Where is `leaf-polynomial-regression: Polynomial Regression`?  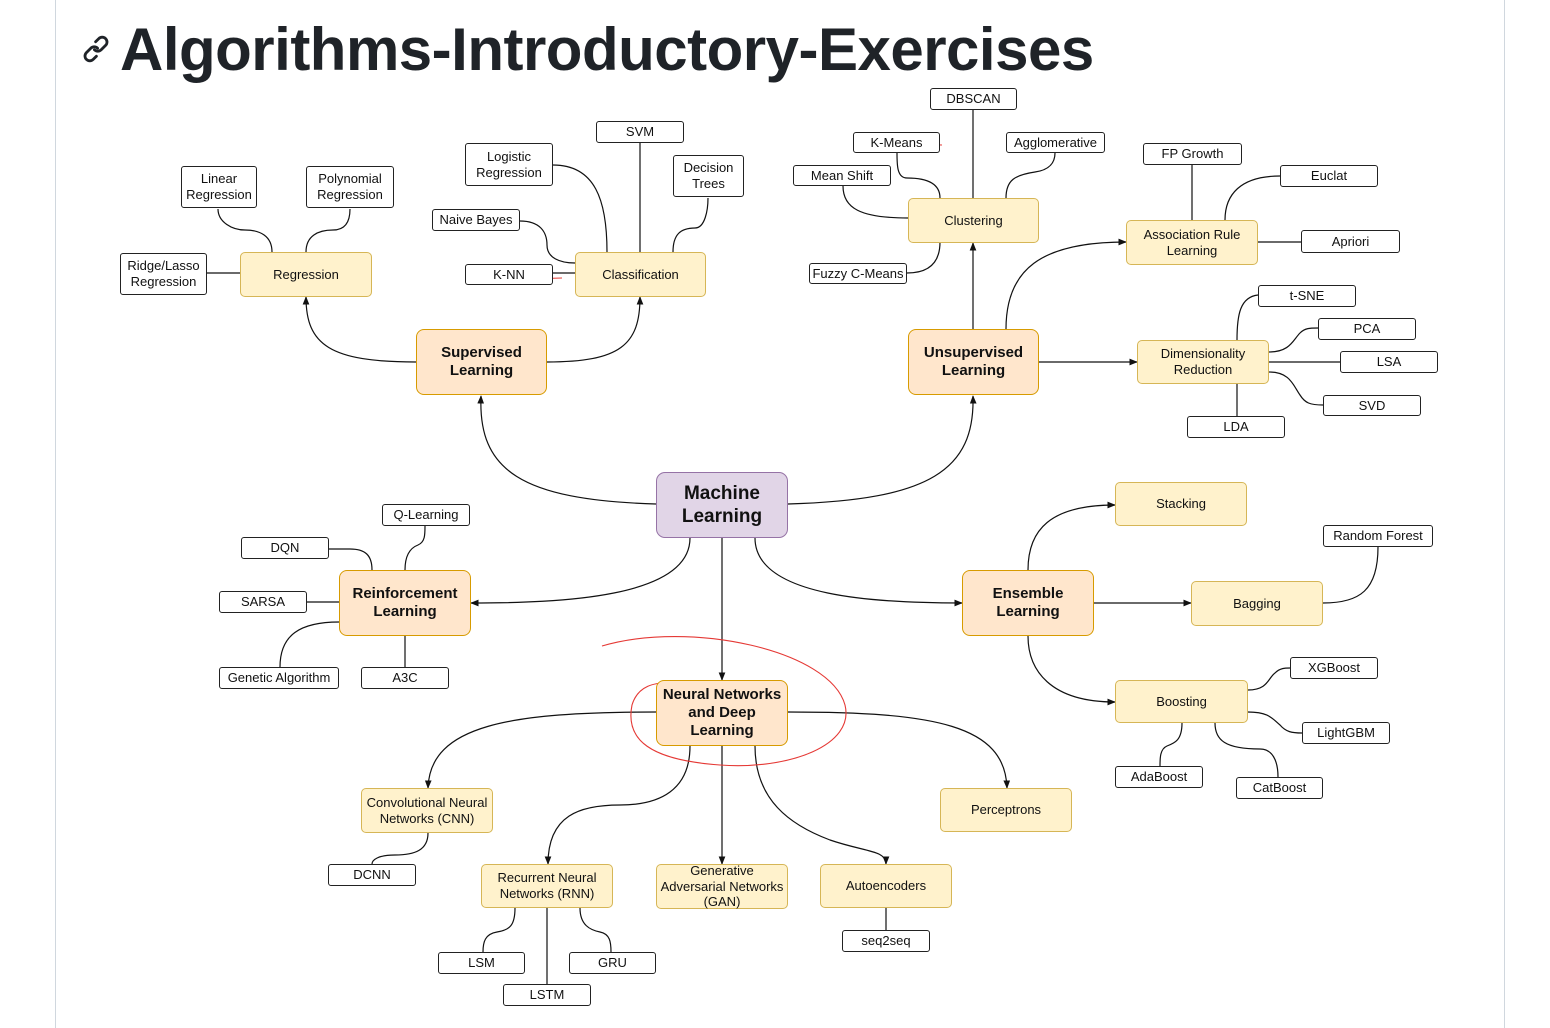
leaf-polynomial-regression: Polynomial Regression is located at coordinates (350, 187).